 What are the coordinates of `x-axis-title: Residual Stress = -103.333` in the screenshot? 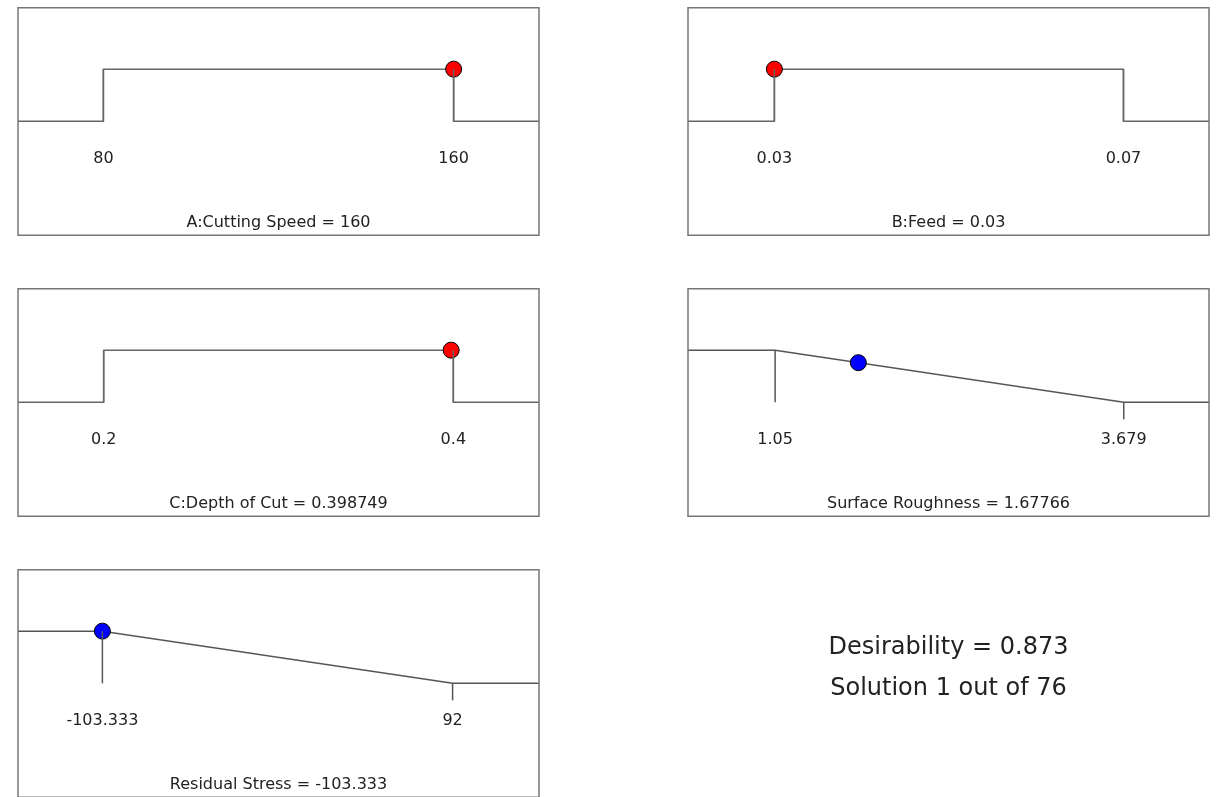 It's located at (278, 783).